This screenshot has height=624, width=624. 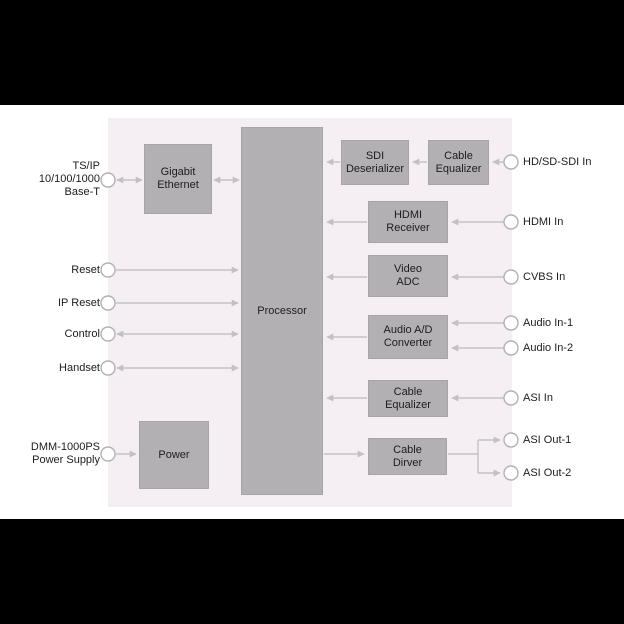 I want to click on block-gigabit-ethernet-line1: Gigabit, so click(x=178, y=172).